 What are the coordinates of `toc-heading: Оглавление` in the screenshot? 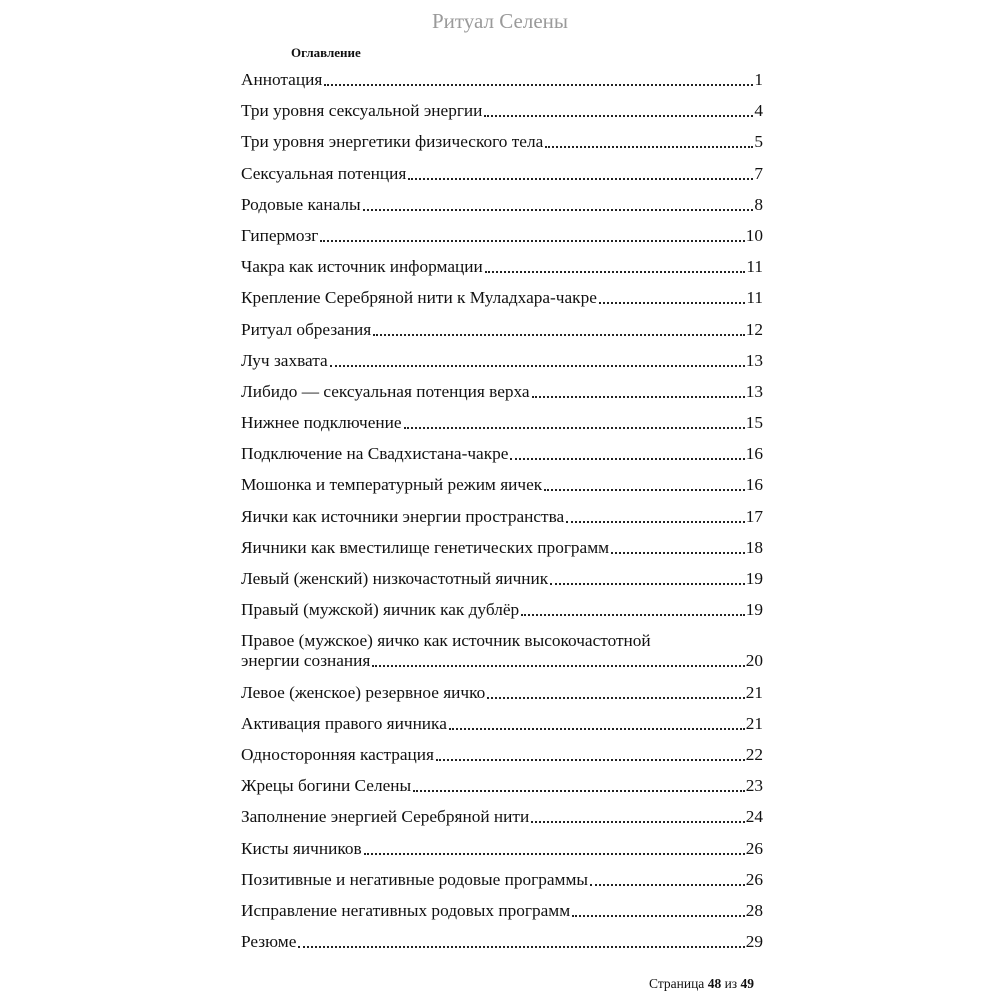 It's located at (326, 52).